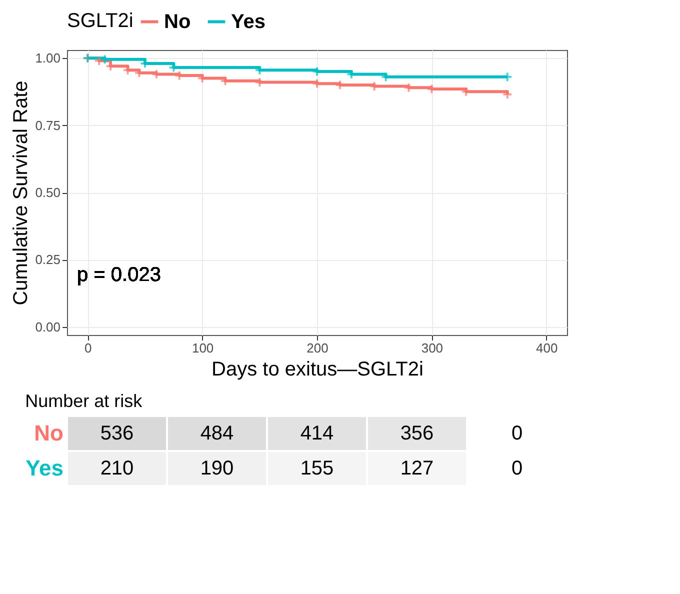  What do you see at coordinates (47, 192) in the screenshot?
I see `y-tick-label: 0.50` at bounding box center [47, 192].